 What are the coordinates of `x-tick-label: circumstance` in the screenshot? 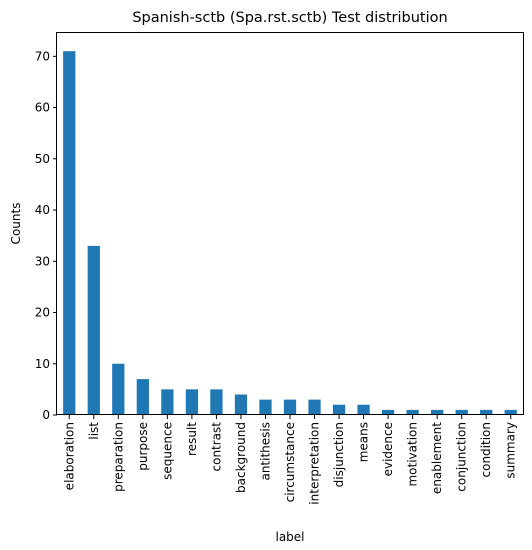 It's located at (290, 462).